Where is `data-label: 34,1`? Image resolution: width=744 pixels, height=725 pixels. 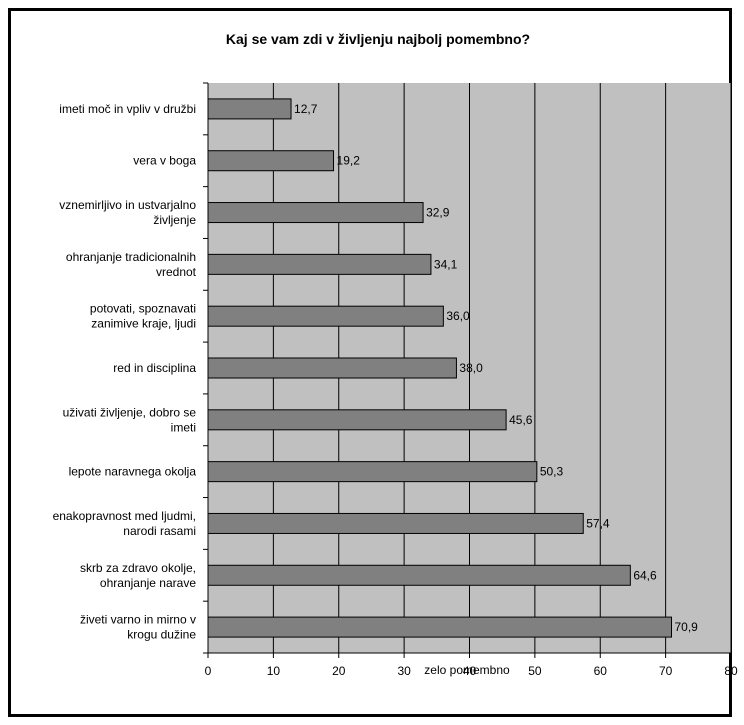 data-label: 34,1 is located at coordinates (446, 264).